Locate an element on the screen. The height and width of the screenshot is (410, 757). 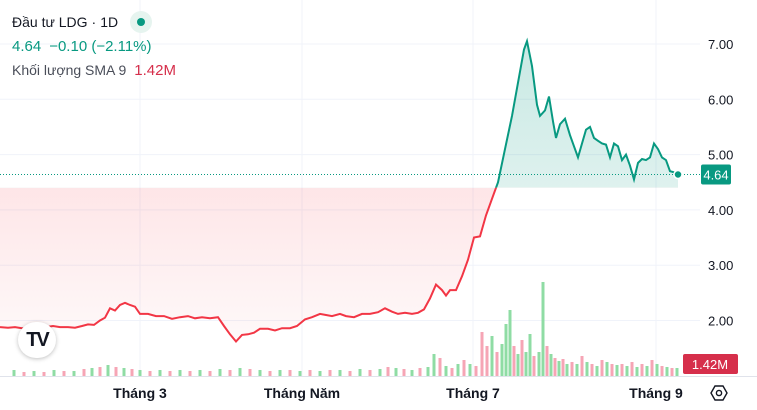
last-price-label: 4.64 is located at coordinates (715, 175).